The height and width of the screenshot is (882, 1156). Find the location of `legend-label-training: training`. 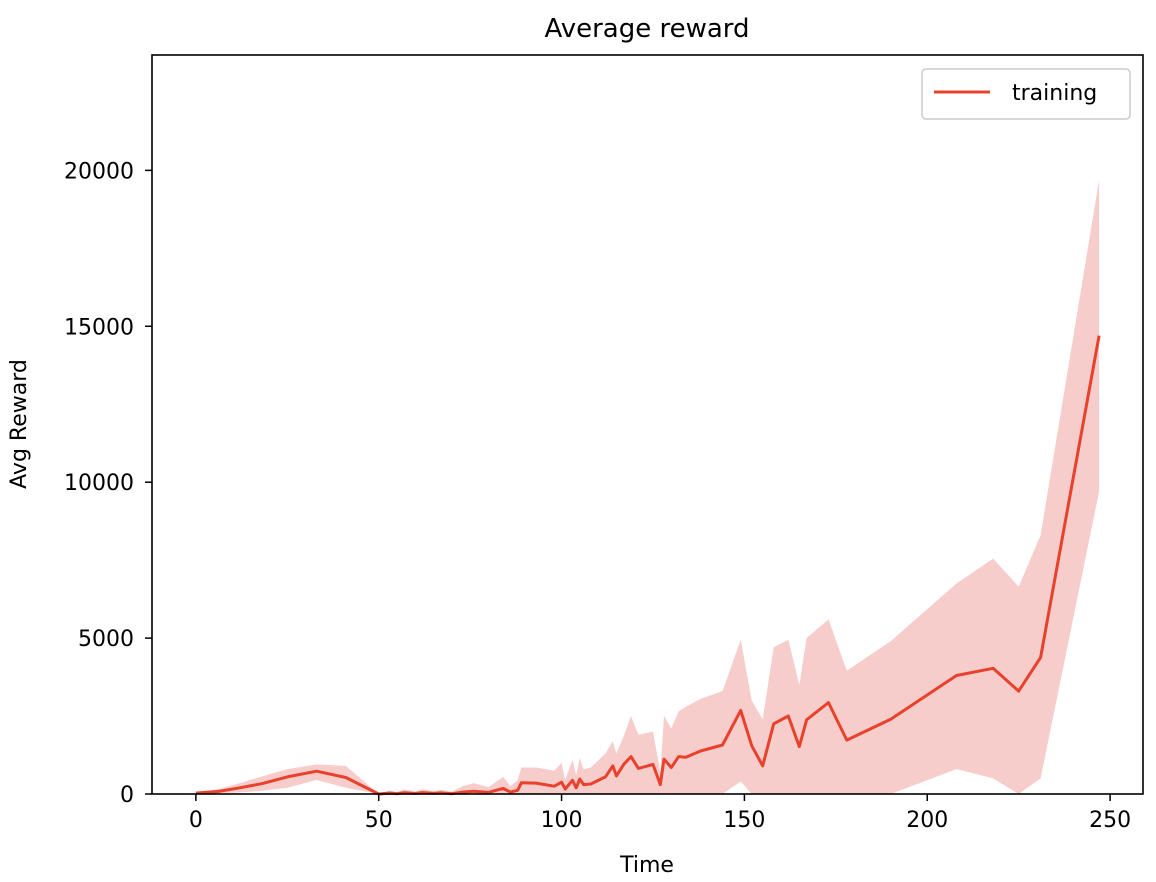

legend-label-training: training is located at coordinates (1054, 93).